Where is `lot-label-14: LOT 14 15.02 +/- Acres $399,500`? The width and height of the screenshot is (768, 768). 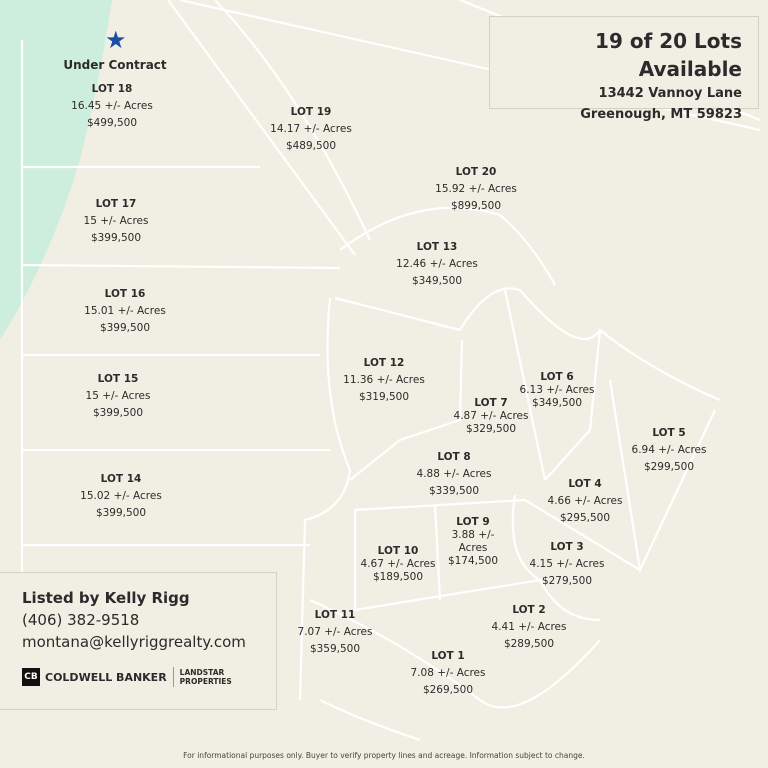 lot-label-14: LOT 14 15.02 +/- Acres $399,500 is located at coordinates (121, 496).